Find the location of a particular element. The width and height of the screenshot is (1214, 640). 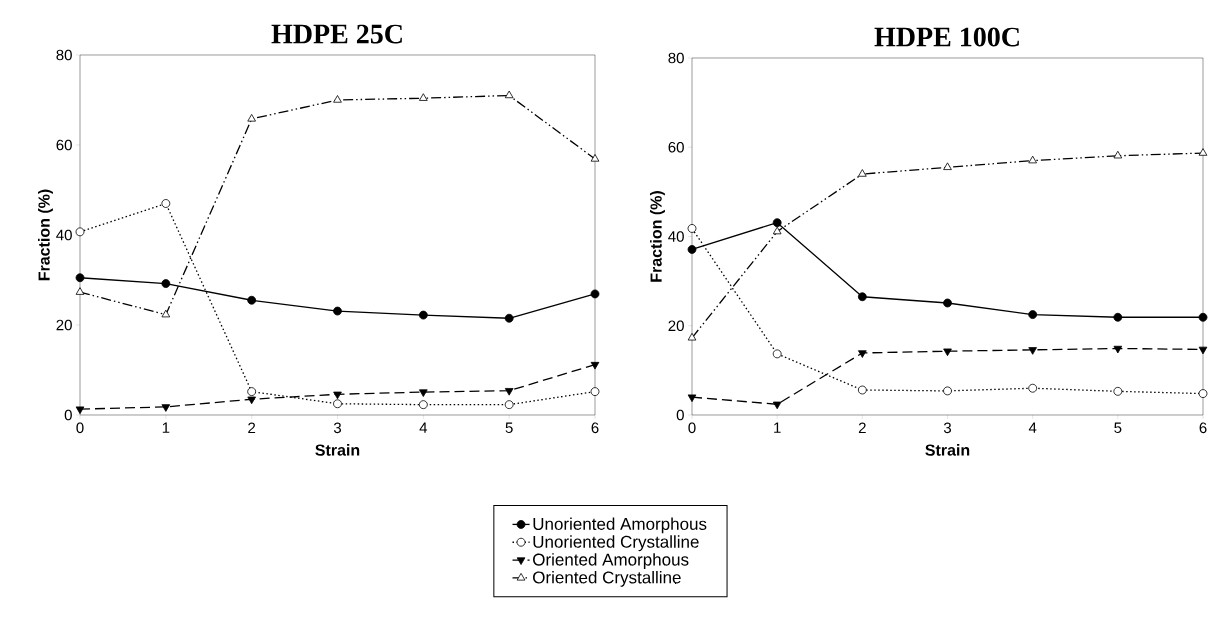

legend-label: Oriented Crystalline is located at coordinates (607, 578).